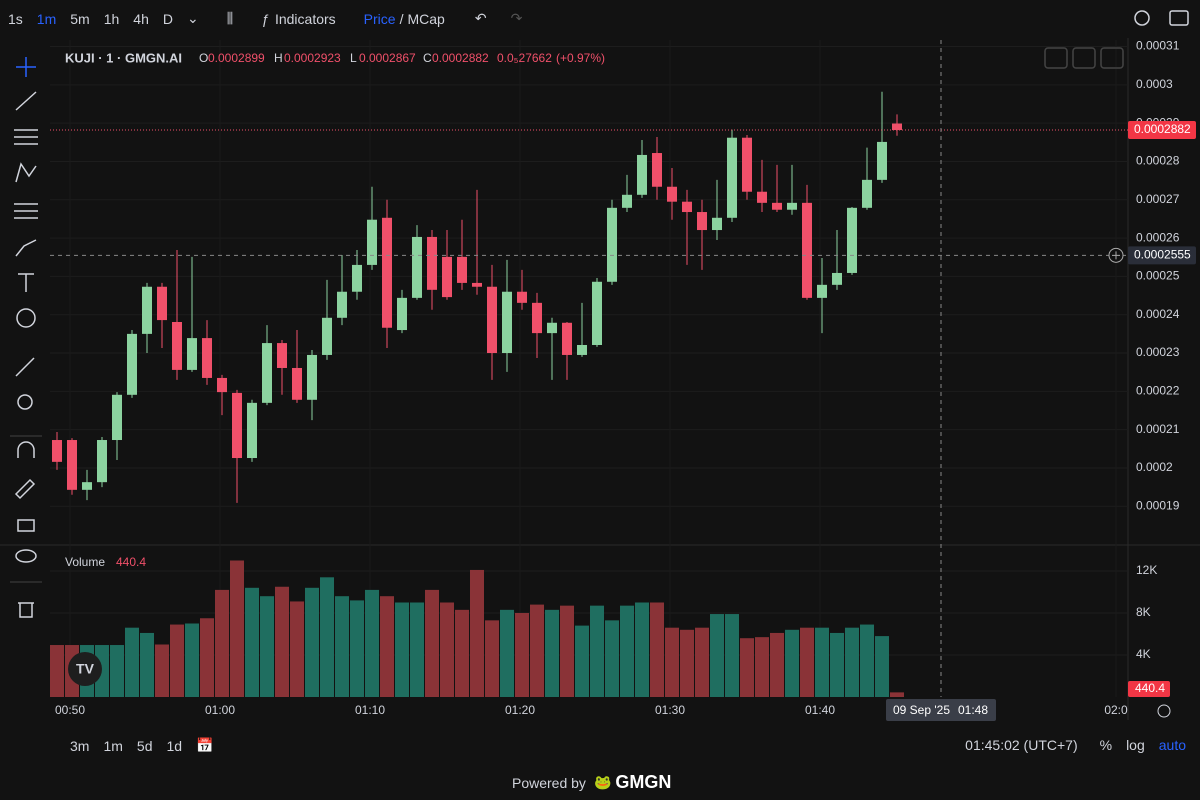 The height and width of the screenshot is (800, 1200). What do you see at coordinates (1056, 58) in the screenshot?
I see `pane-down` at bounding box center [1056, 58].